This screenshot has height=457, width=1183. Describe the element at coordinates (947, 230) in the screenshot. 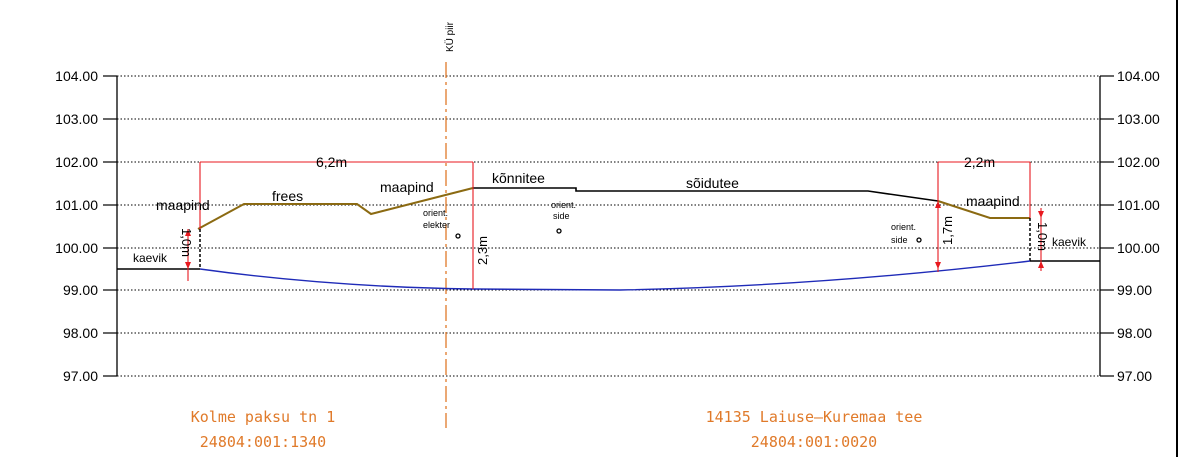

I see `dimension-depth-right-mid: 1,7m` at that location.